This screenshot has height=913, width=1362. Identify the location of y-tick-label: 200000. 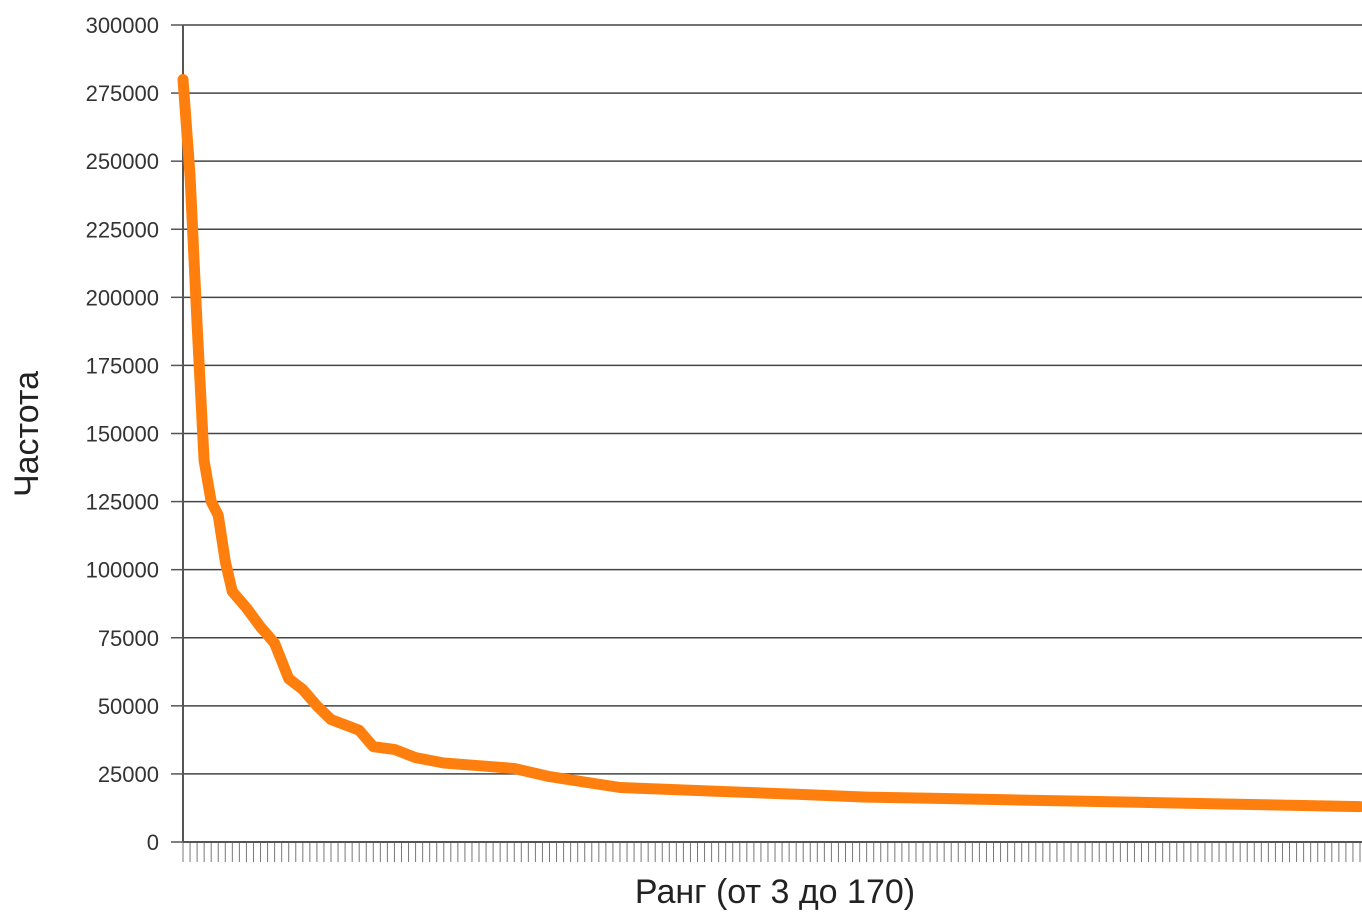
(122, 297).